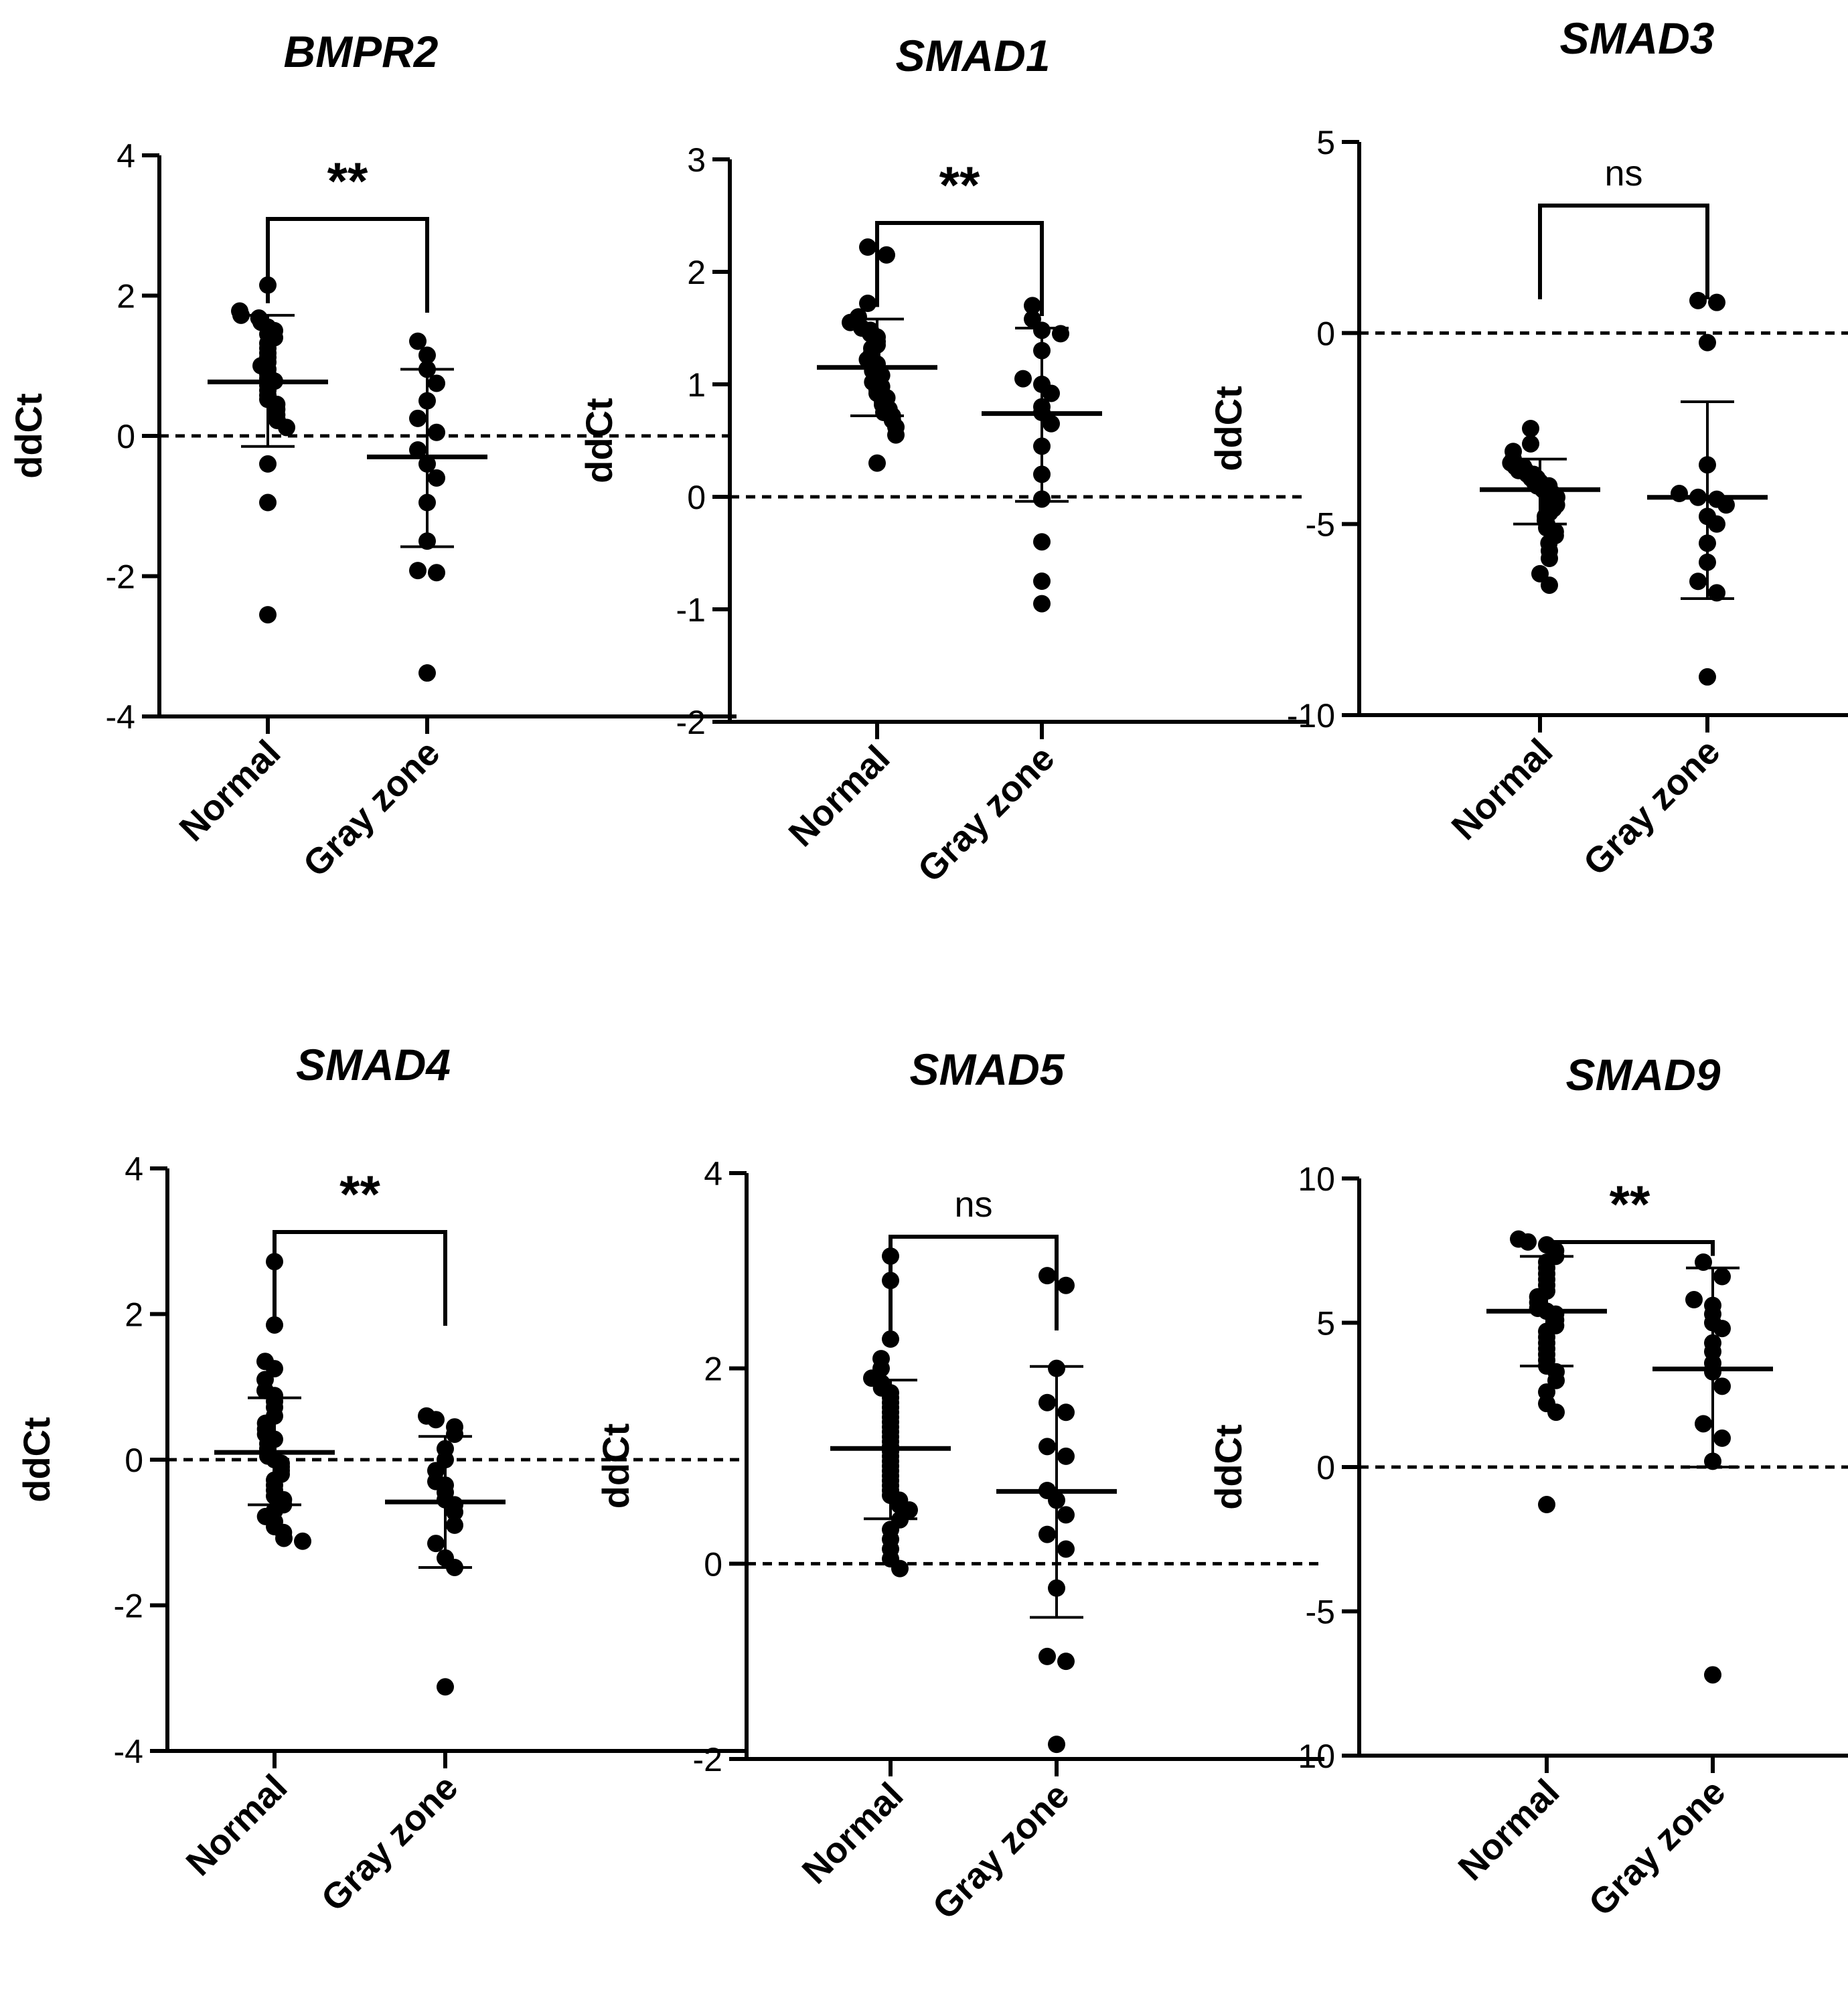  Describe the element at coordinates (120, 577) in the screenshot. I see `y-tick-label: -2` at that location.